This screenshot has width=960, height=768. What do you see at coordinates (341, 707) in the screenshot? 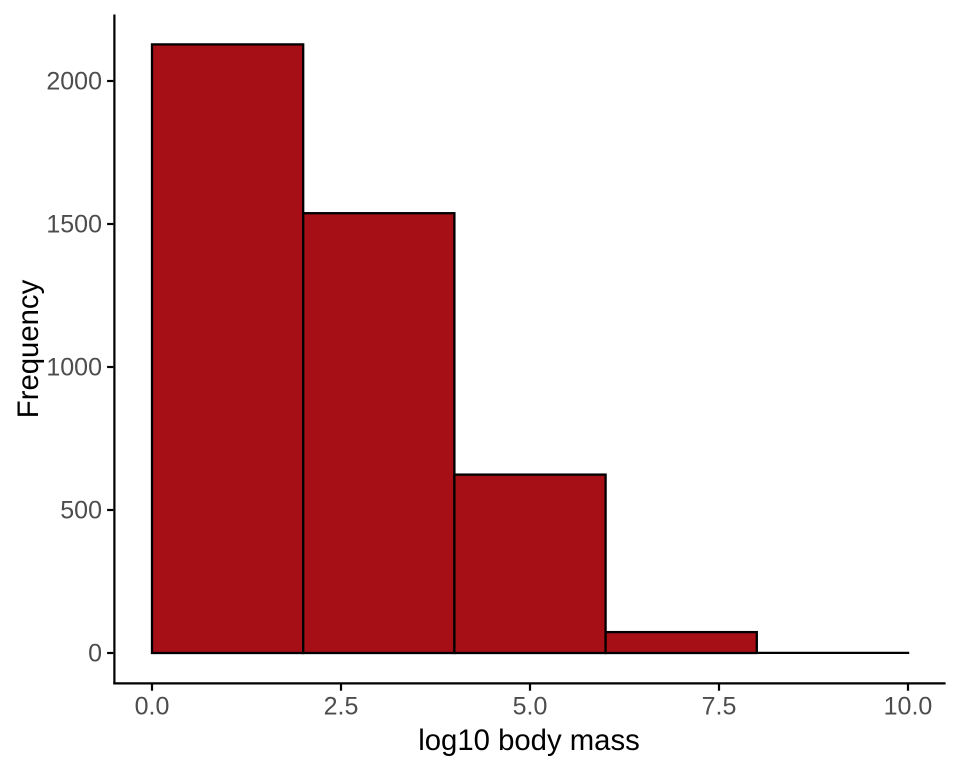
I see `svg-text: 2.5` at bounding box center [341, 707].